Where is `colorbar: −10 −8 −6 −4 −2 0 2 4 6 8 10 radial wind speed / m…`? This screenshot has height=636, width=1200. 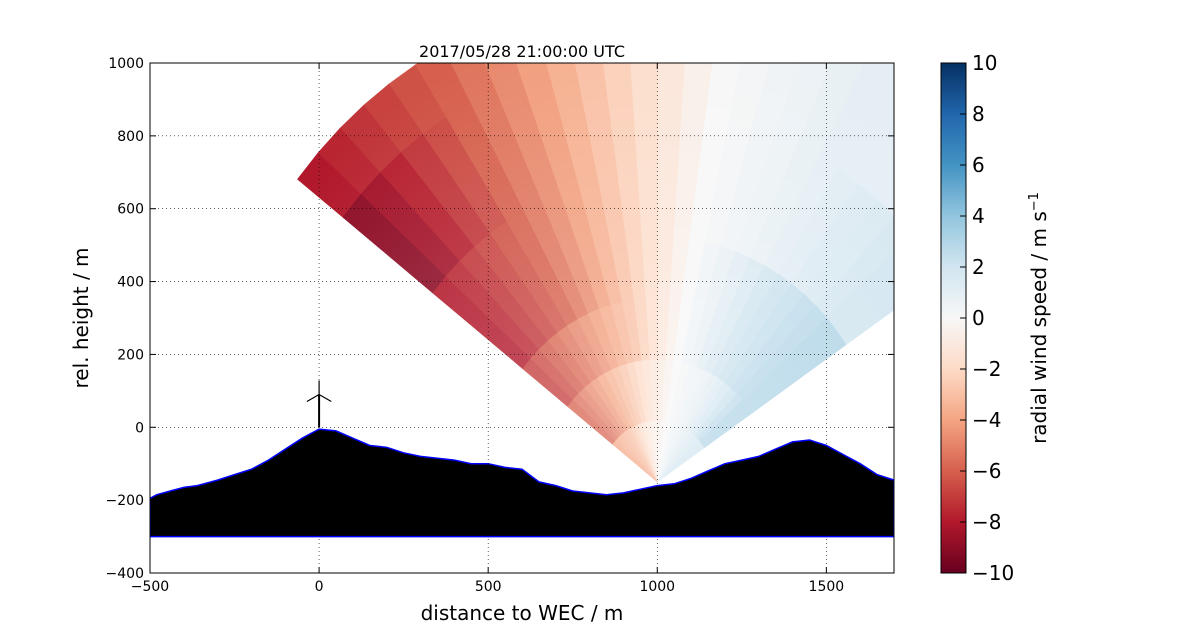
colorbar: −10 −8 −6 −4 −2 0 2 4 6 8 10 radial wind speed / m… is located at coordinates (995, 318).